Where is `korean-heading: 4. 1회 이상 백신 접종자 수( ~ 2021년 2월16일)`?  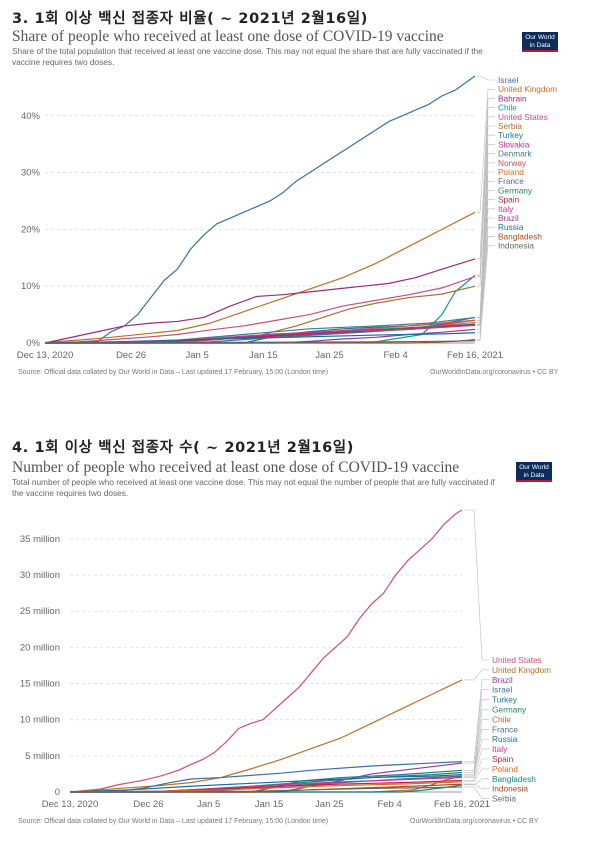
korean-heading: 4. 1회 이상 백신 접종자 수( ~ 2021년 2월16일) is located at coordinates (183, 448).